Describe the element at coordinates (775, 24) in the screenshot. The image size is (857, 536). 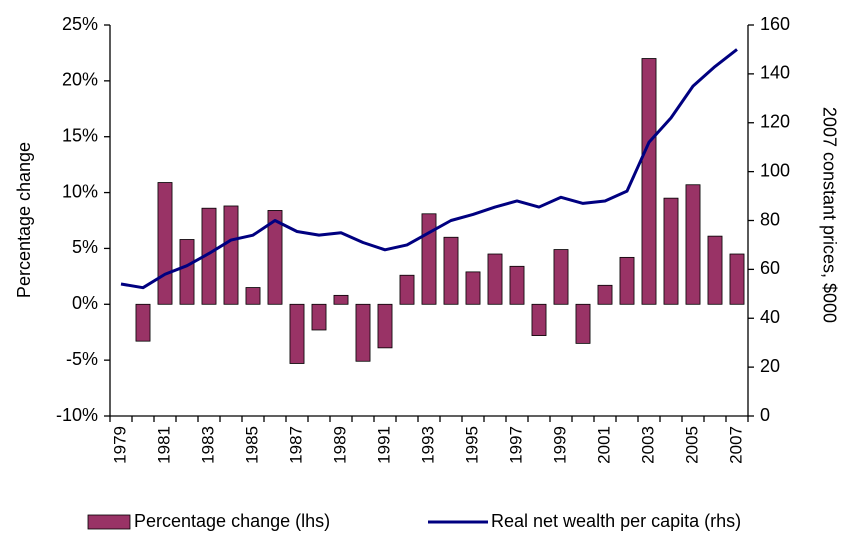
I see `y2-tick-label: 160` at that location.